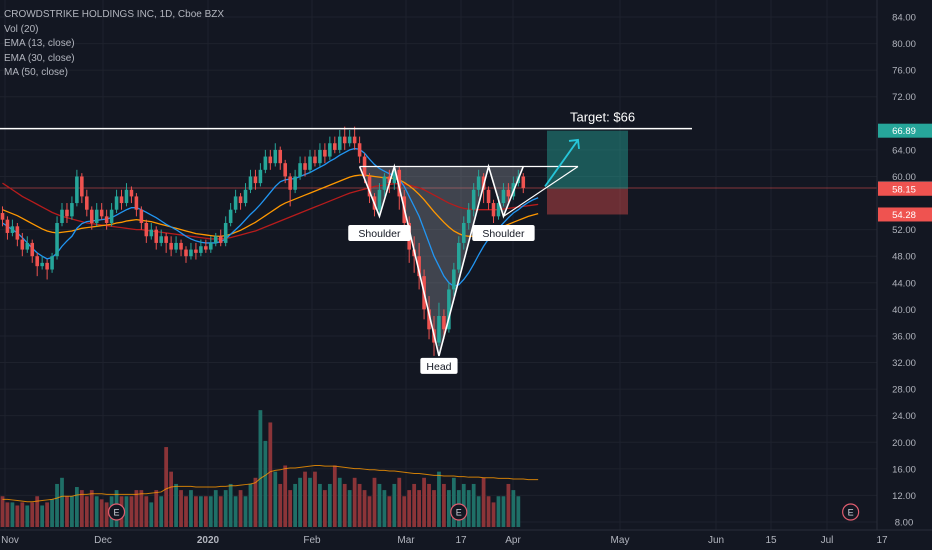 Image resolution: width=932 pixels, height=550 pixels. I want to click on price-tick-label: 12.00, so click(904, 496).